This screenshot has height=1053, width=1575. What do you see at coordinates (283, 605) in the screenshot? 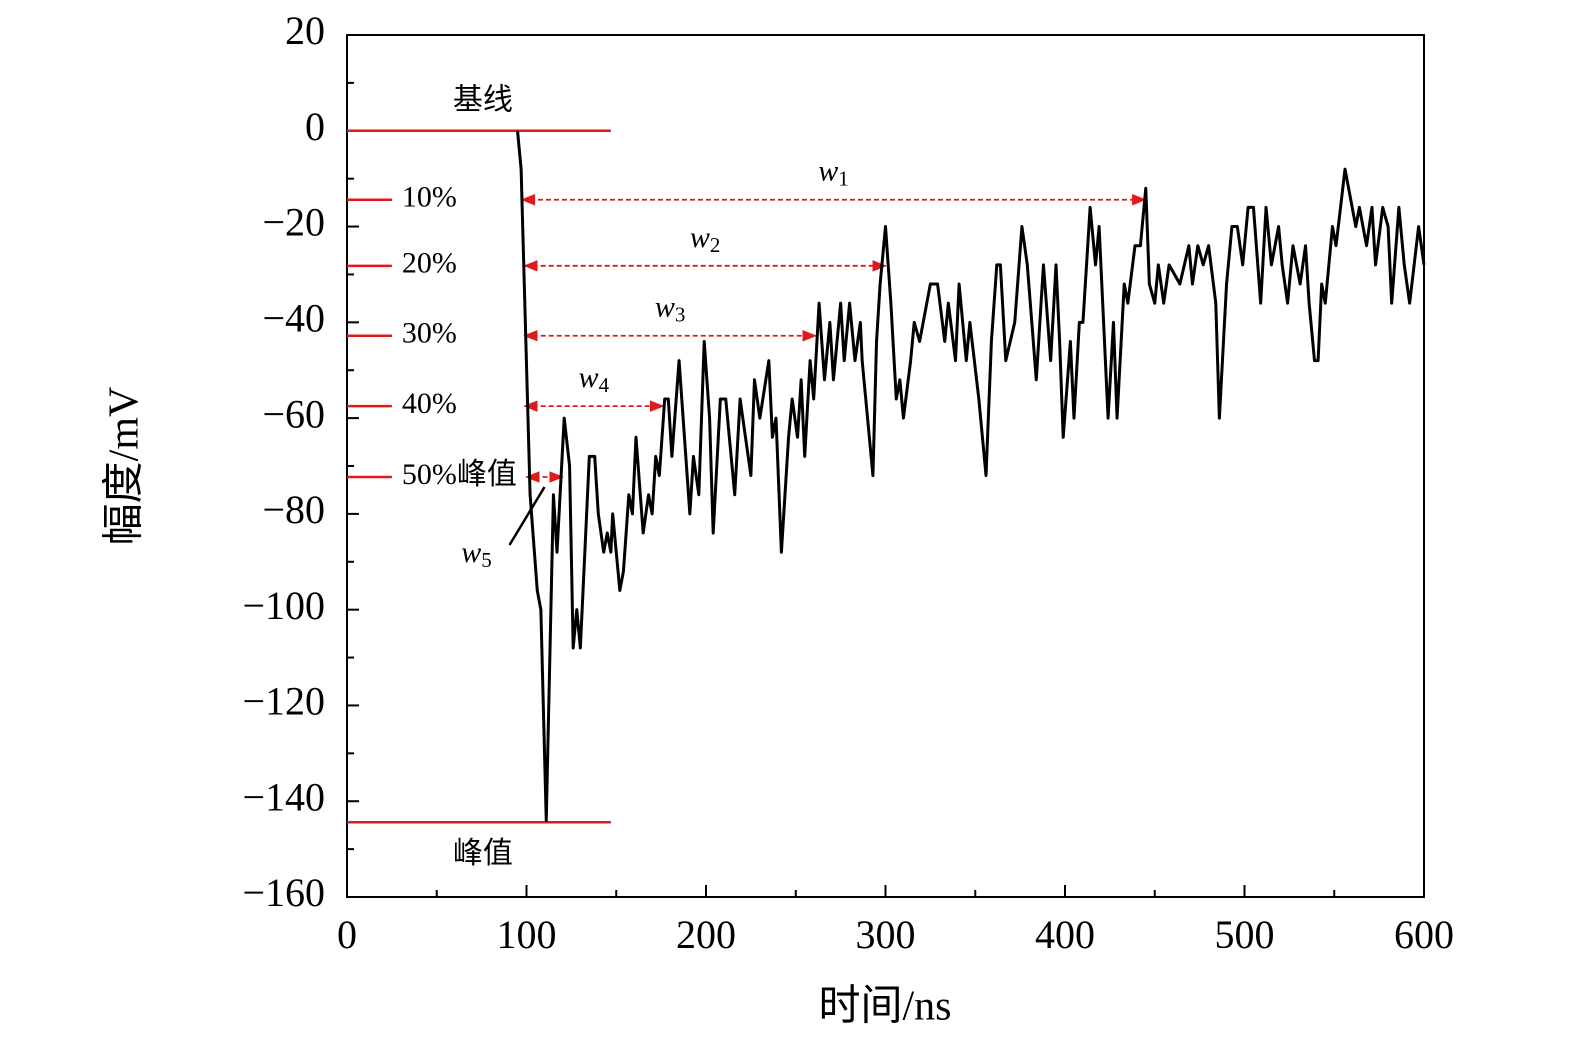
I see `y-tick-label: −100` at bounding box center [283, 605].